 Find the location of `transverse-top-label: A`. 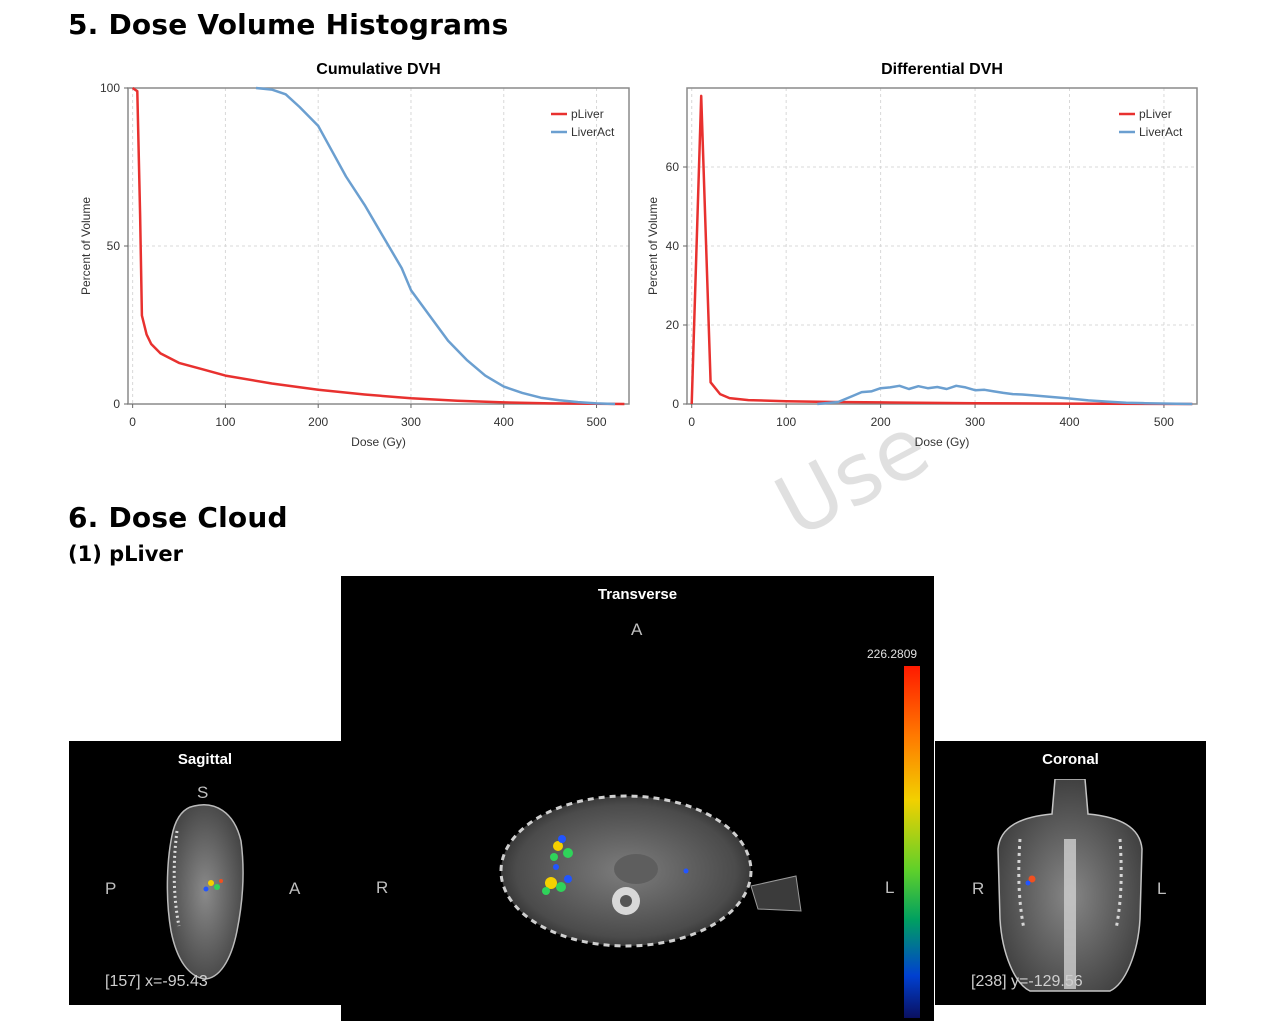

transverse-top-label: A is located at coordinates (637, 629).